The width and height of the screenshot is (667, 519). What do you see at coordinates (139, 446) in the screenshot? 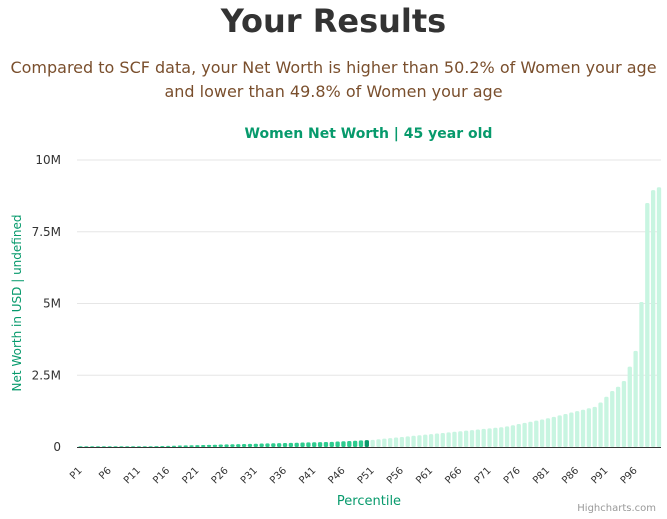
I see `bar-P11` at bounding box center [139, 446].